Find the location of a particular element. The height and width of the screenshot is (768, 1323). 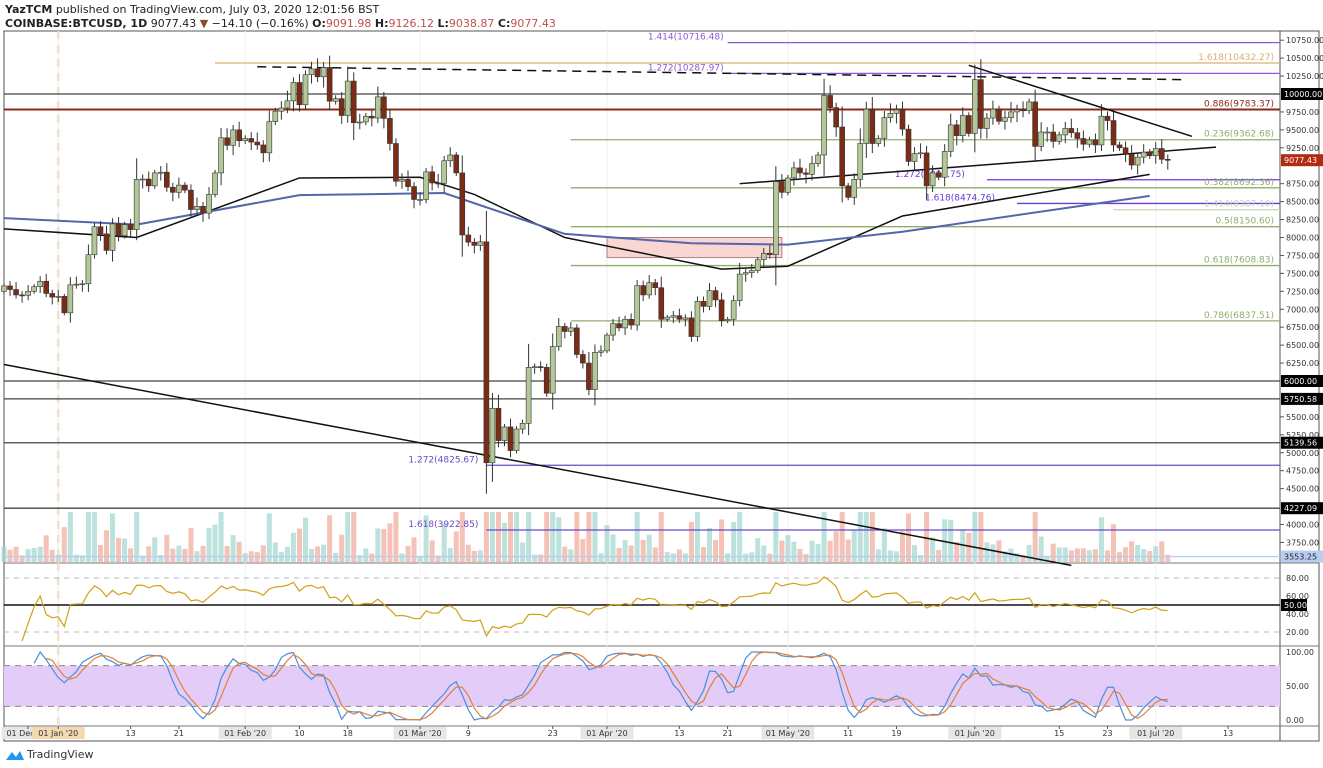

tradingview-logo: TradingView is located at coordinates (49, 754).